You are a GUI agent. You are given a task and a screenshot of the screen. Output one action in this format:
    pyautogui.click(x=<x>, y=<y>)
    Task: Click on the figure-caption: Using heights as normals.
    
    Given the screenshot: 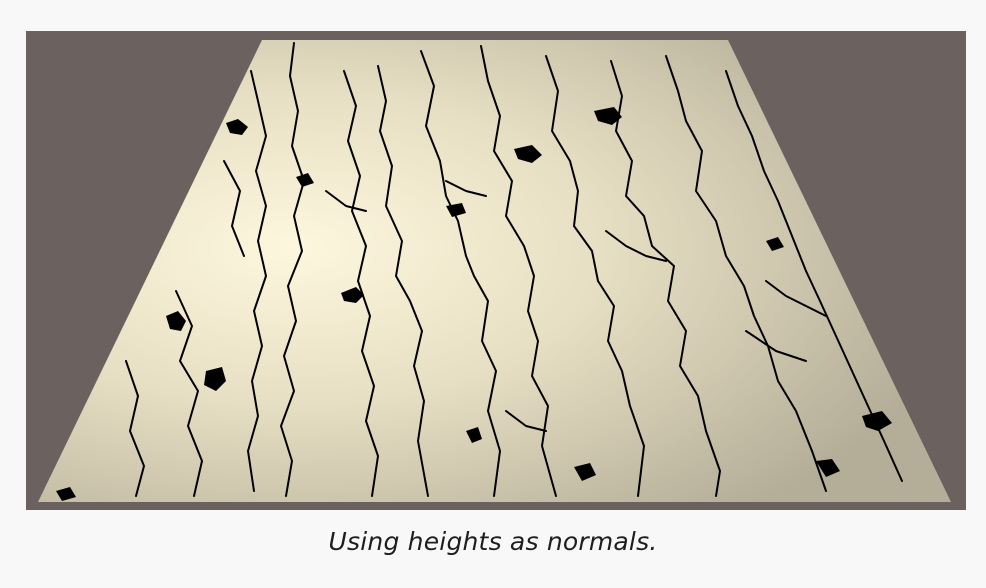 What is the action you would take?
    pyautogui.click(x=493, y=541)
    